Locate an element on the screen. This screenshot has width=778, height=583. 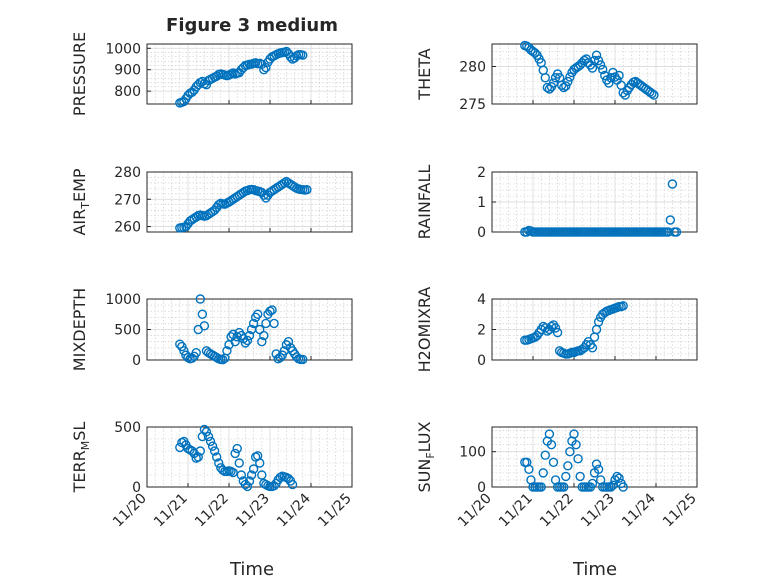
subplot-rainfall: 0 1 2 RAINFALL is located at coordinates (556, 203).